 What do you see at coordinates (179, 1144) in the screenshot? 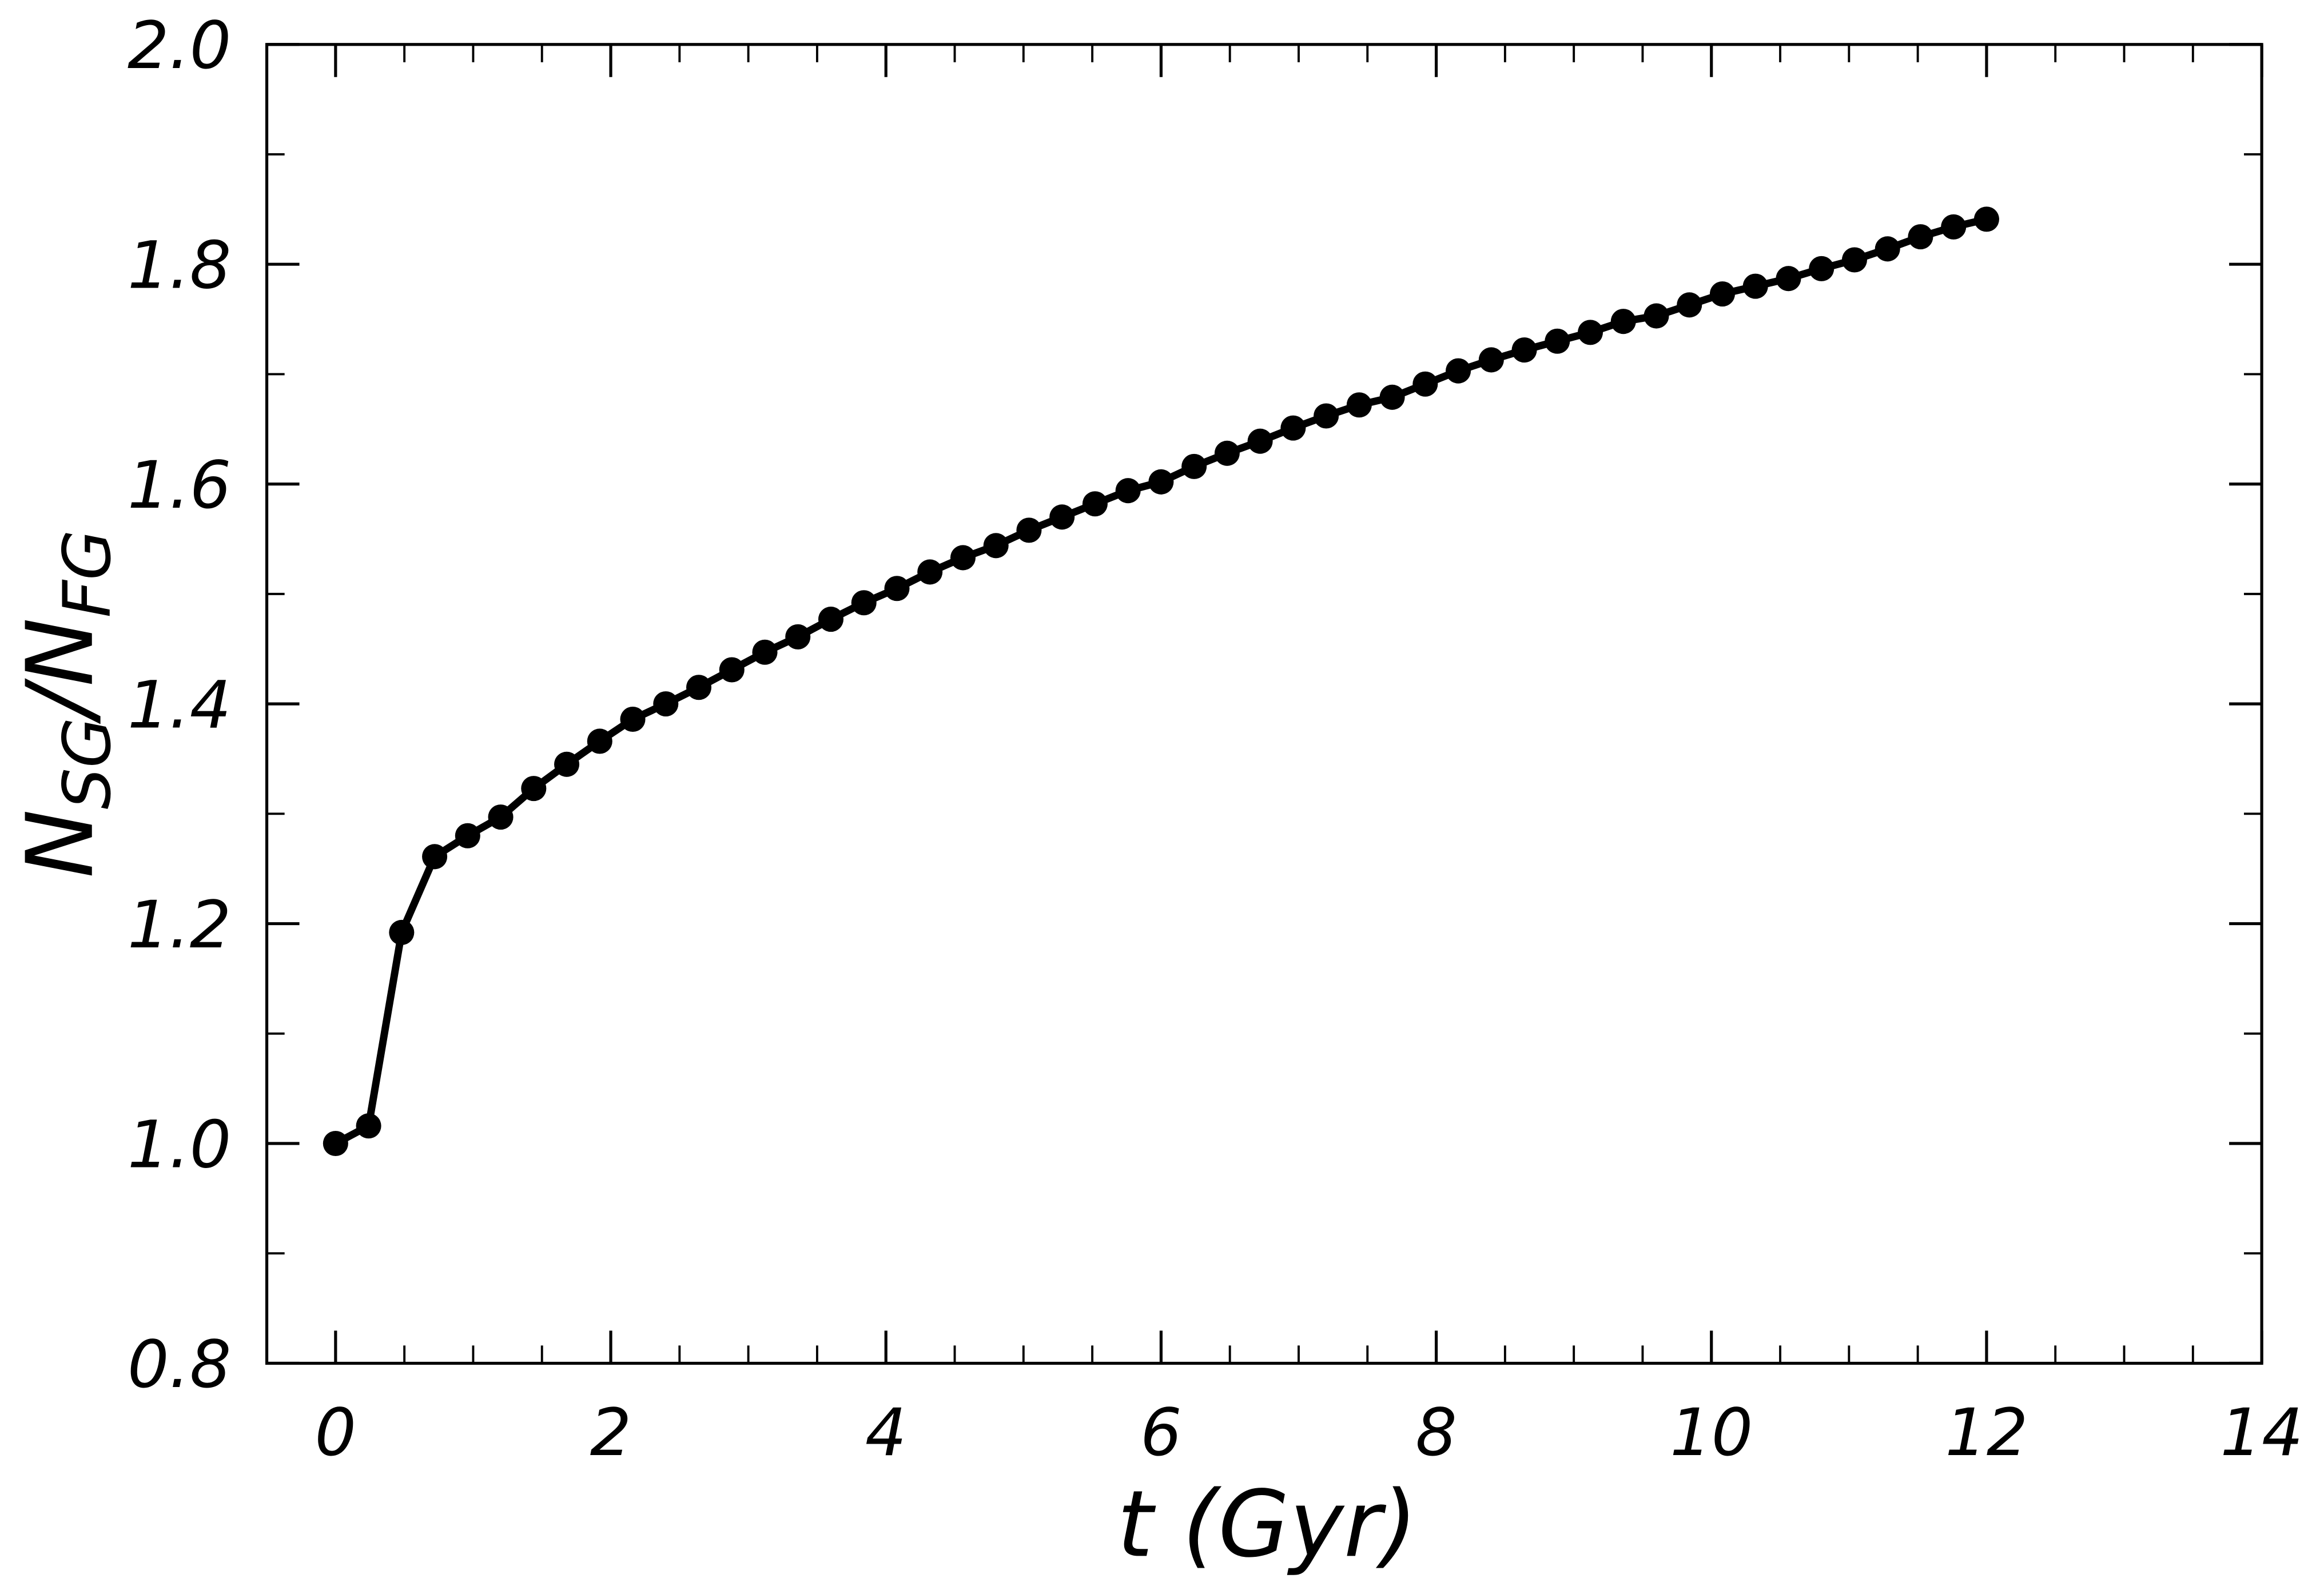
I see `y-tick-label: 1.0` at bounding box center [179, 1144].